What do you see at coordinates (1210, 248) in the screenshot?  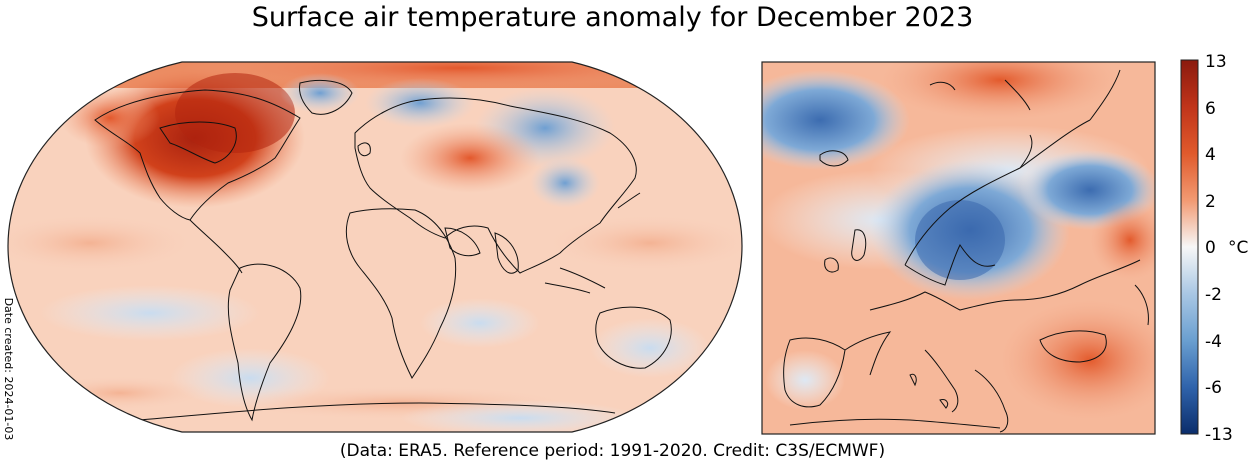 I see `colorbar-tick: 0` at bounding box center [1210, 248].